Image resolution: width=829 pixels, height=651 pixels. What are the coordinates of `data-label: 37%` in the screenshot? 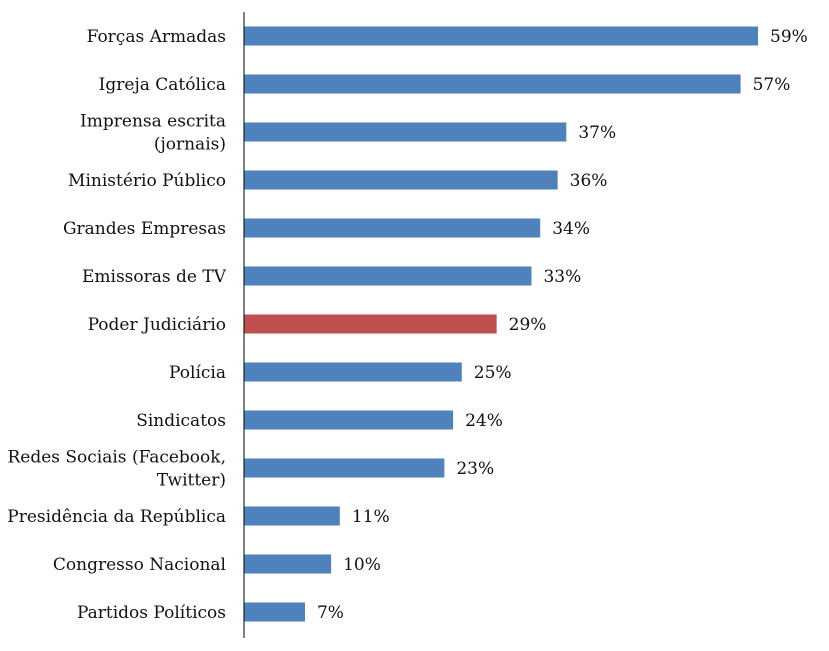 It's located at (597, 133).